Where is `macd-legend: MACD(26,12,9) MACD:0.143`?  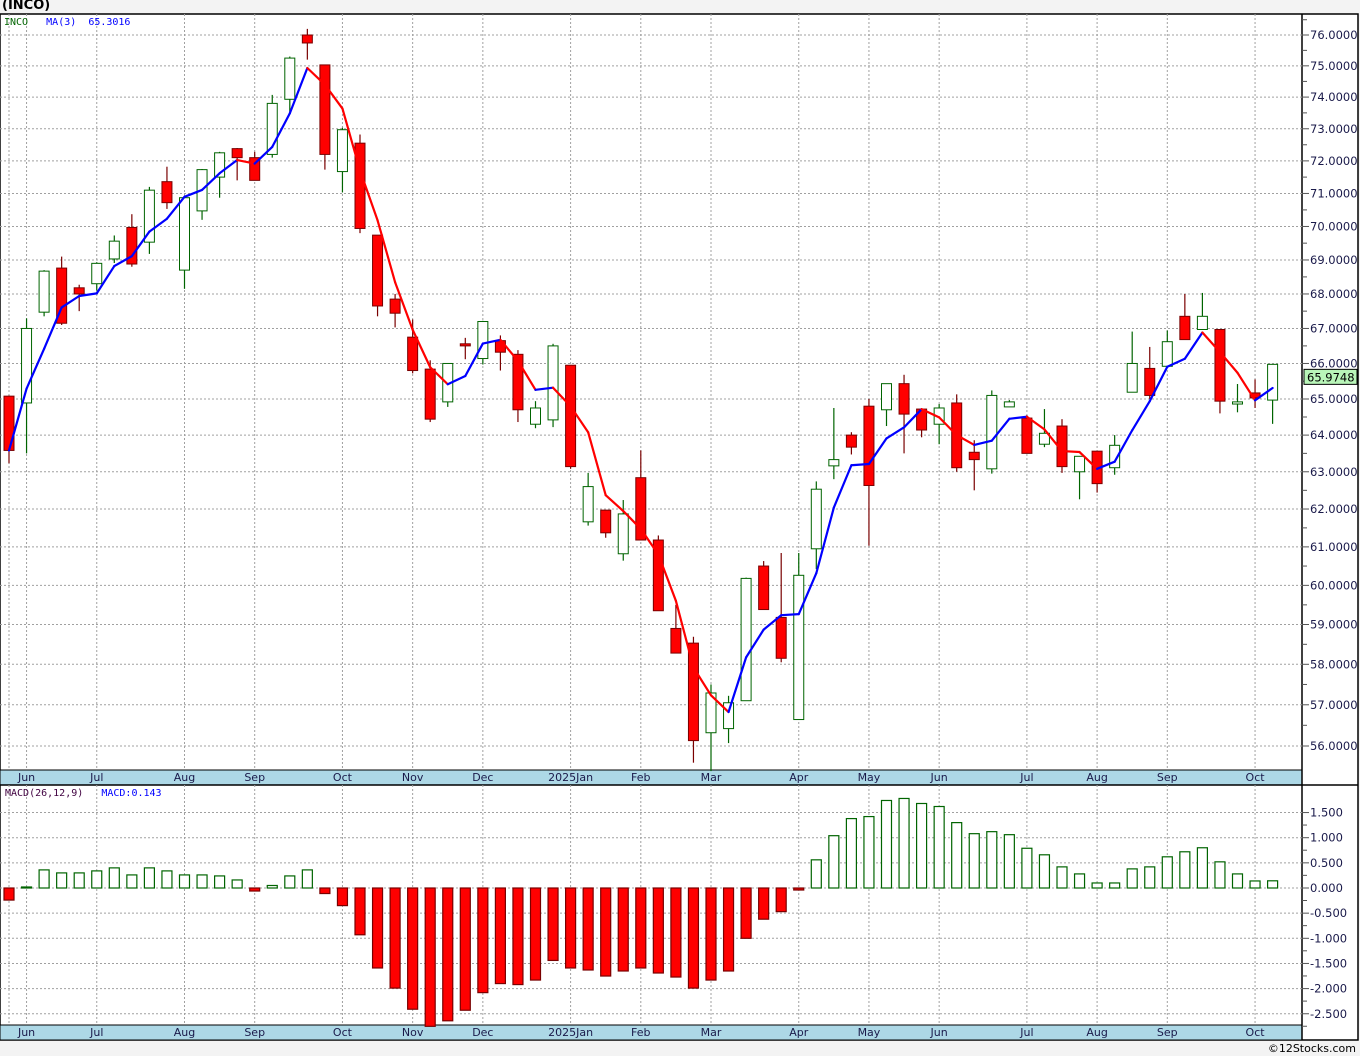 macd-legend: MACD(26,12,9) MACD:0.143 is located at coordinates (83, 794).